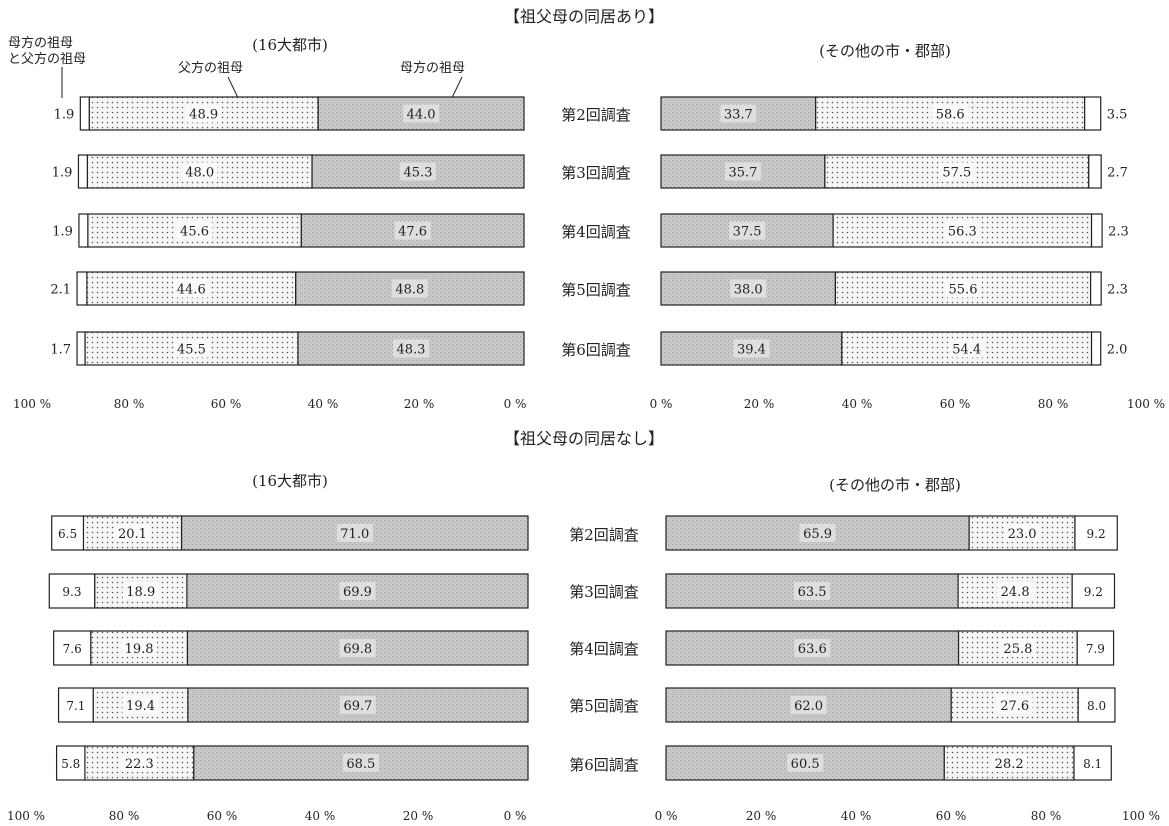 This screenshot has height=826, width=1169. I want to click on data-label: 48.3, so click(411, 350).